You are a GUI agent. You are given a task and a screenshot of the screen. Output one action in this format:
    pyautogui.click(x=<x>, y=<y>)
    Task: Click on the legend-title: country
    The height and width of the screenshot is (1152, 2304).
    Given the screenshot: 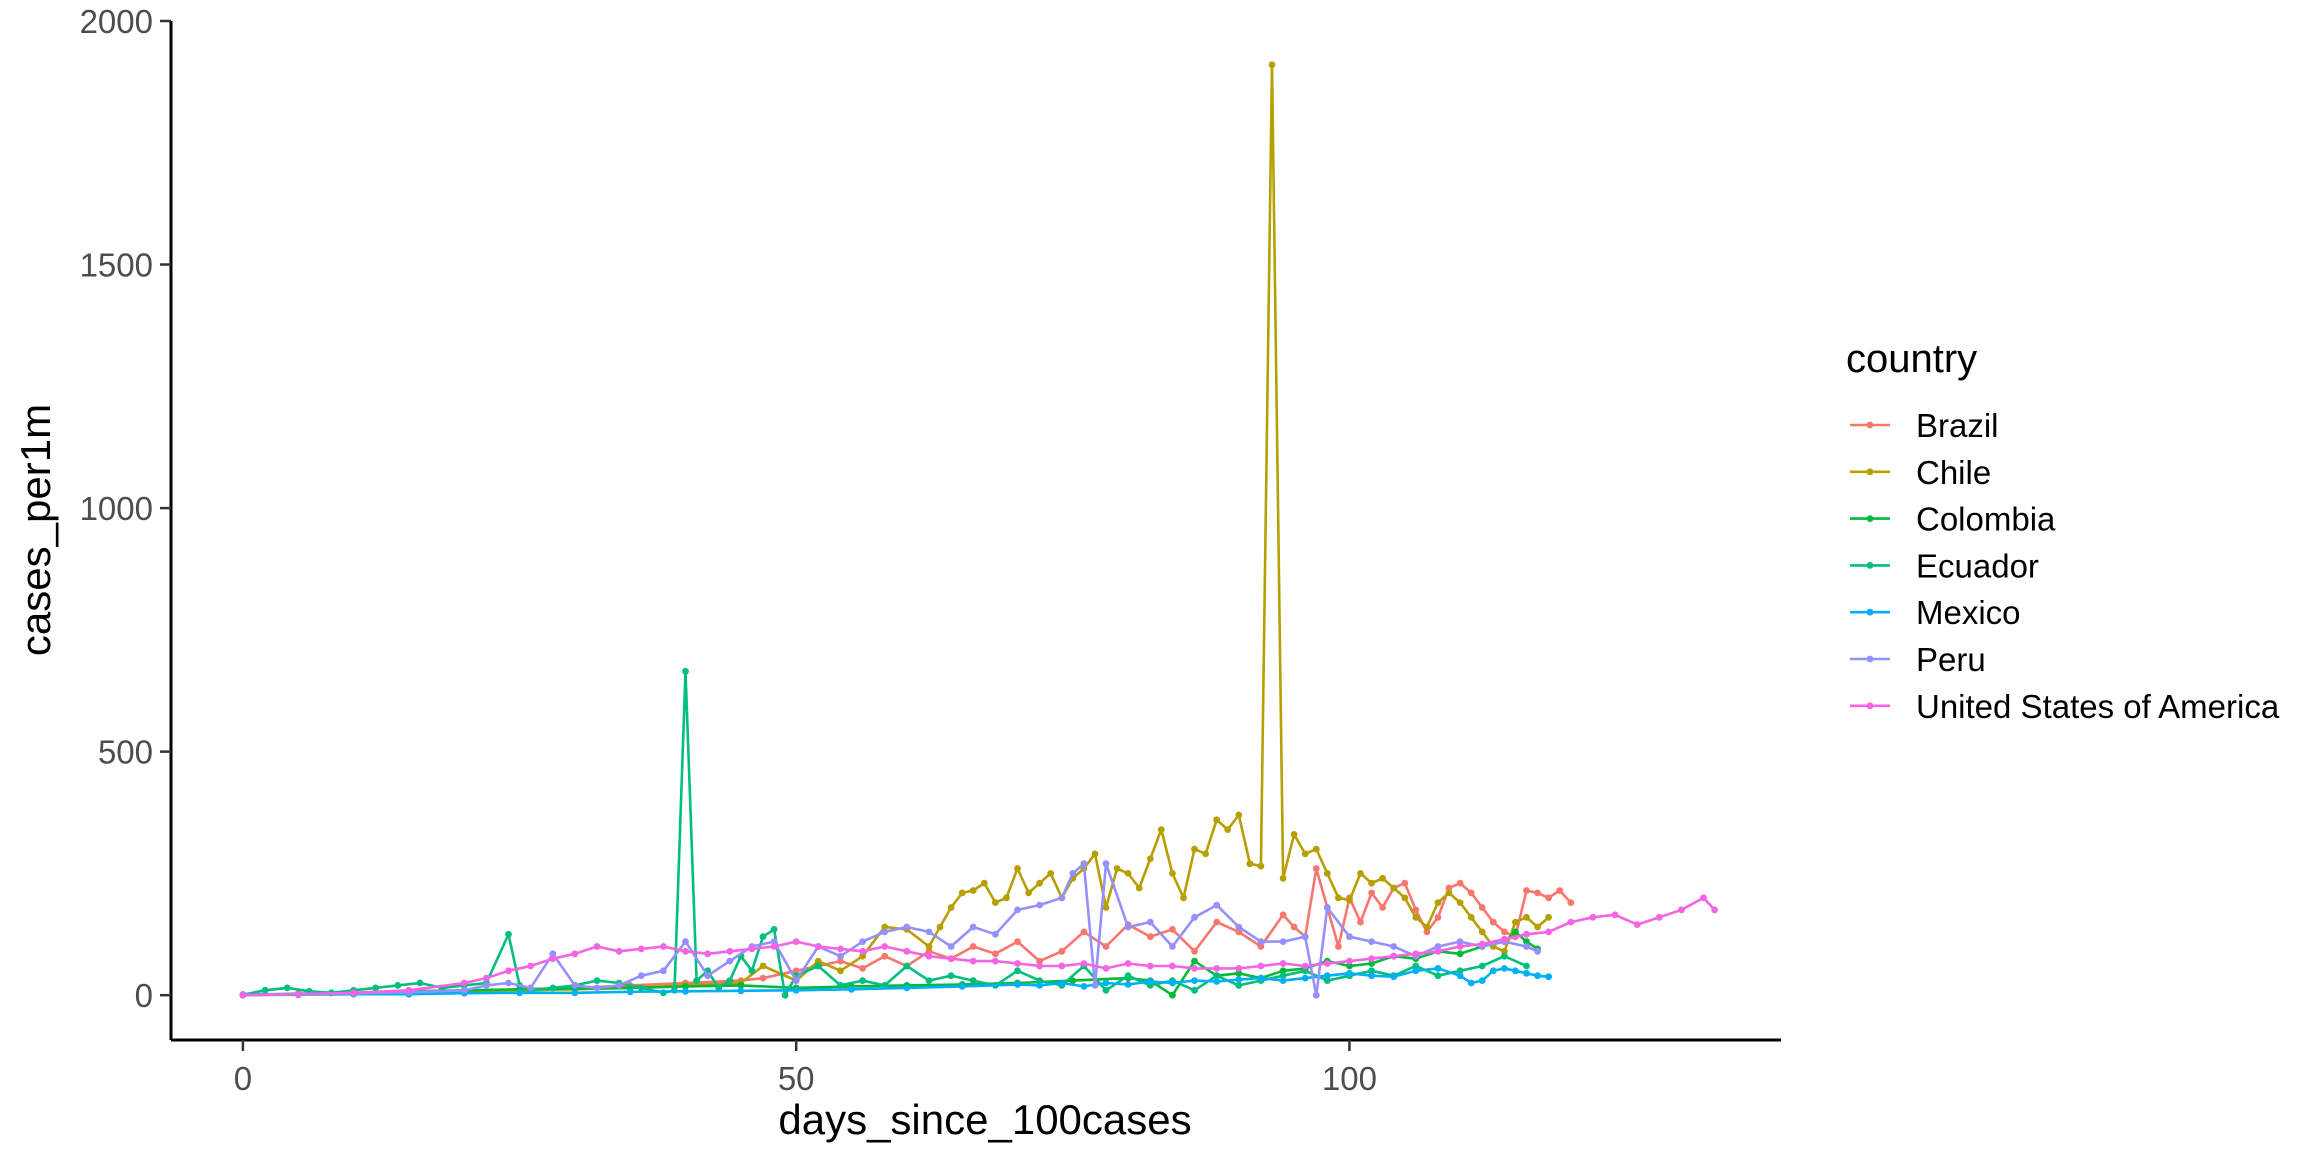 What is the action you would take?
    pyautogui.click(x=1911, y=359)
    